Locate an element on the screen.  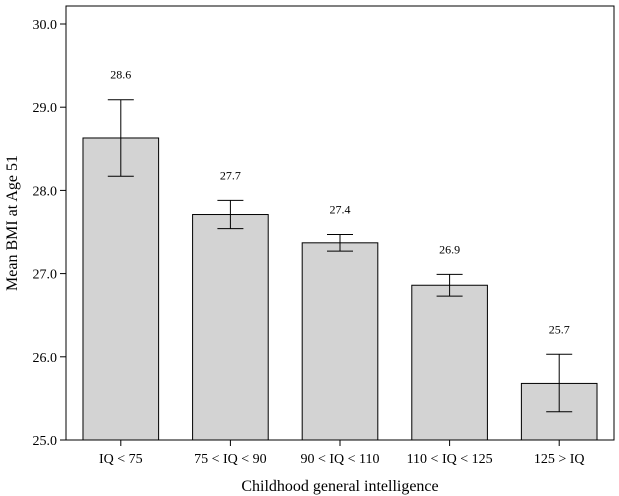
y-axis-title: Mean BMI at Age 51 is located at coordinates (12, 223).